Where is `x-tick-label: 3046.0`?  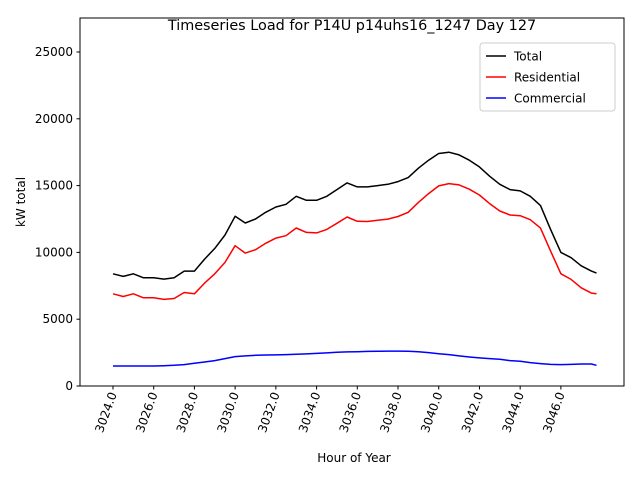
x-tick-label: 3046.0 is located at coordinates (554, 412).